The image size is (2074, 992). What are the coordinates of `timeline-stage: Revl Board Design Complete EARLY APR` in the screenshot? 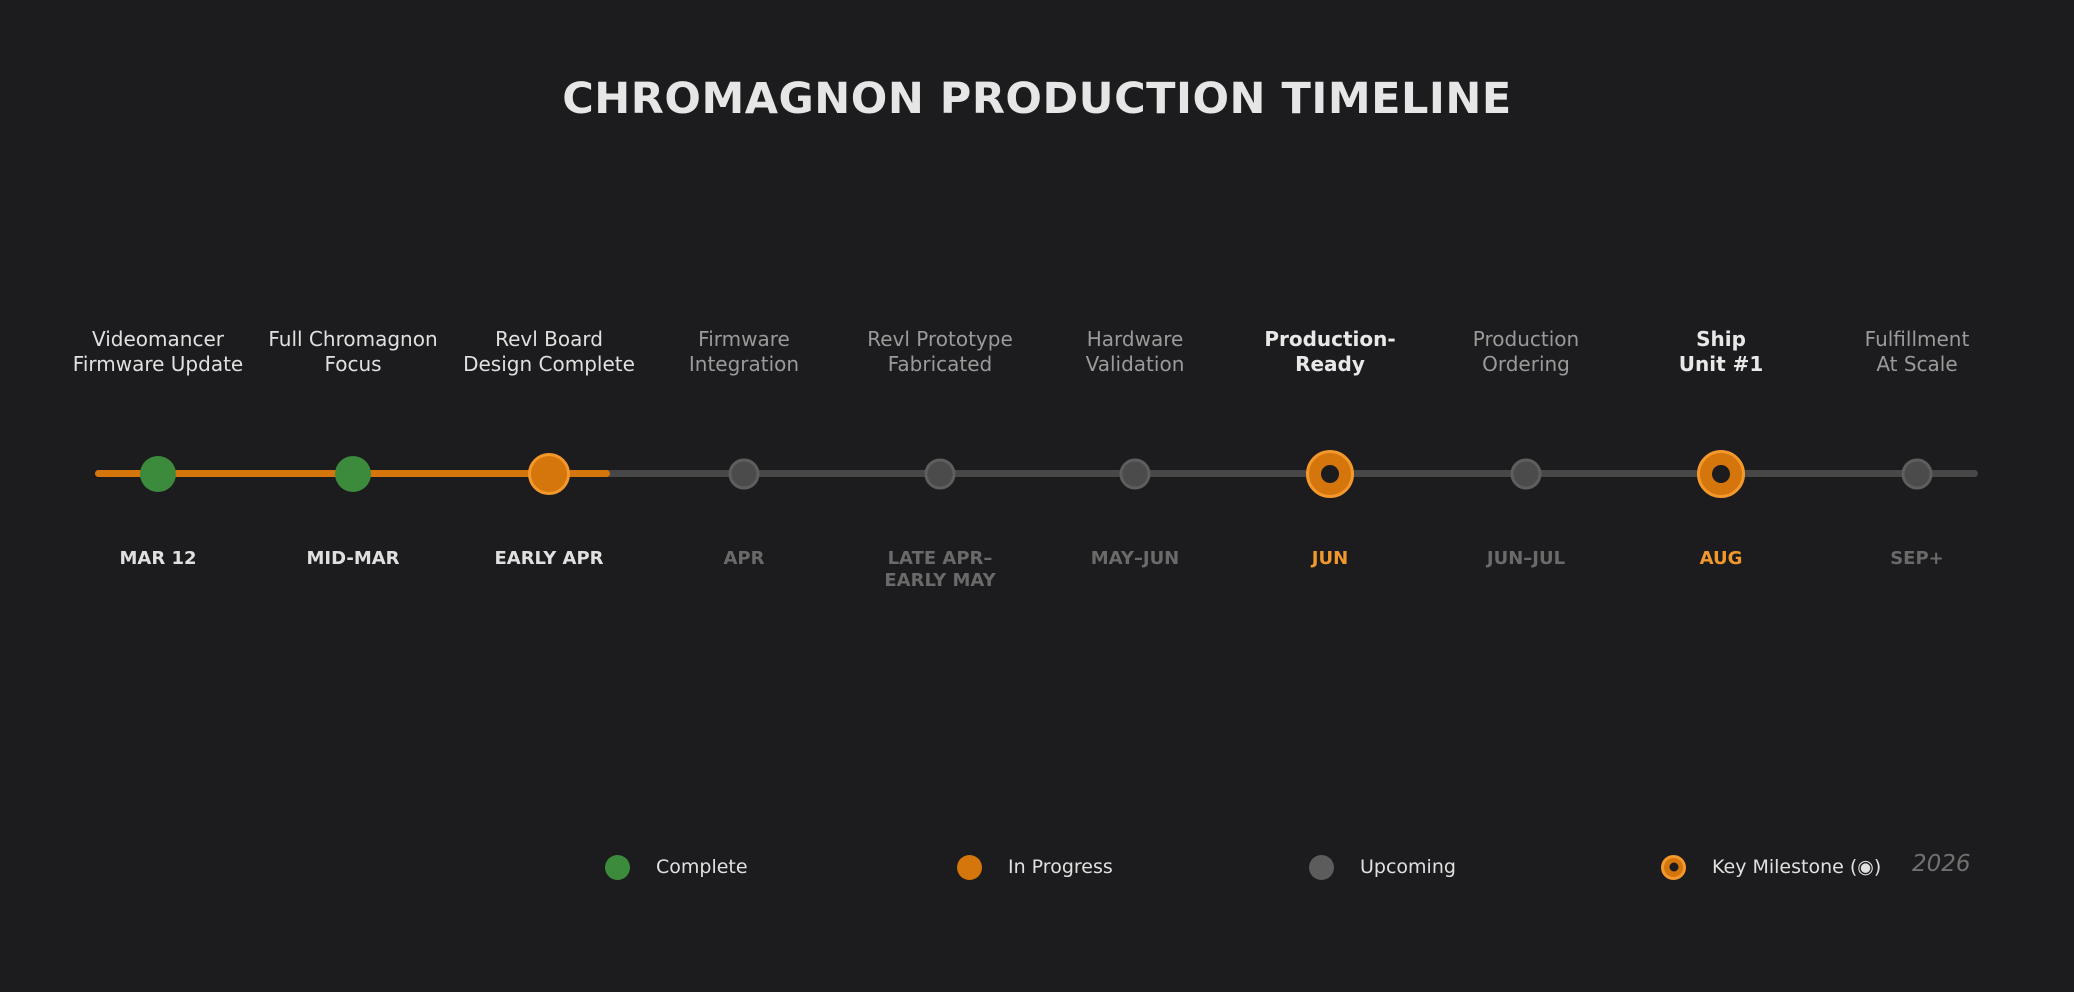 It's located at (549, 496).